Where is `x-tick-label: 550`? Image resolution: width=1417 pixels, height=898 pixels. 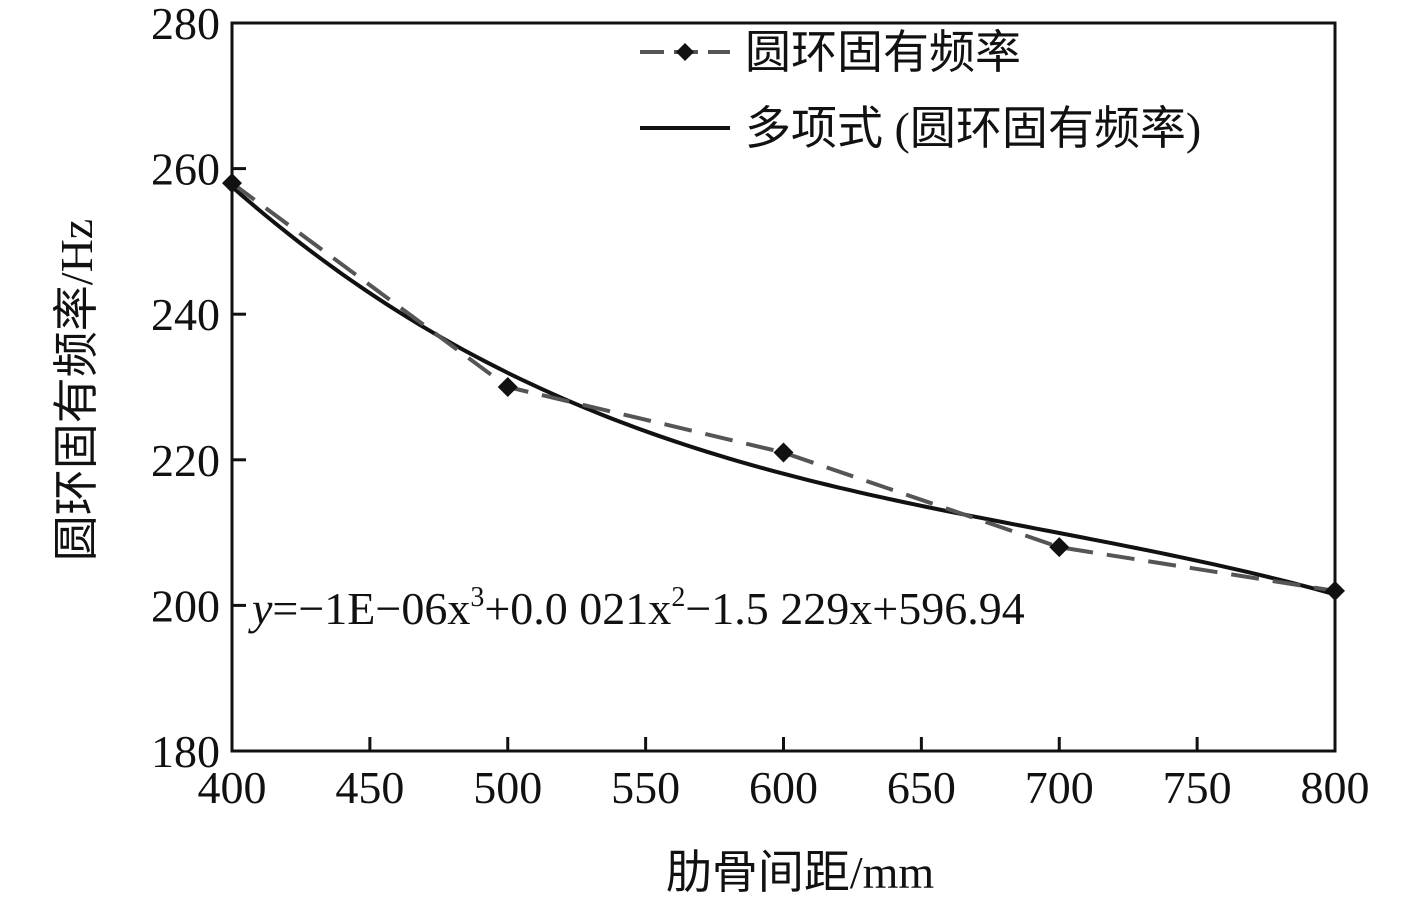
x-tick-label: 550 is located at coordinates (645, 787).